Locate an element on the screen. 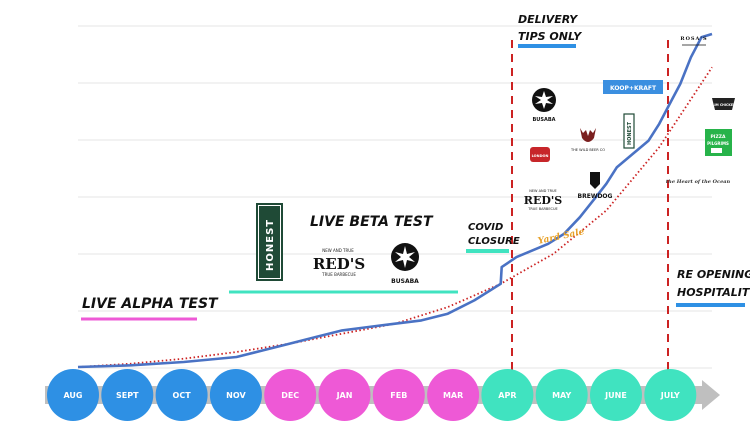 The image size is (750, 422). month-label: JUNE is located at coordinates (615, 395).